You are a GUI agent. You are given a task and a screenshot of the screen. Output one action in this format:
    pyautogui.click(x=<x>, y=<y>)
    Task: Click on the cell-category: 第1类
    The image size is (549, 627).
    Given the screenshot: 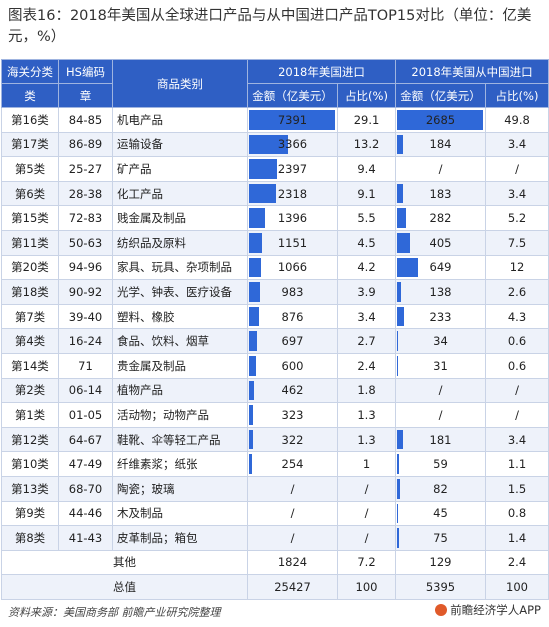 What is the action you would take?
    pyautogui.click(x=30, y=415)
    